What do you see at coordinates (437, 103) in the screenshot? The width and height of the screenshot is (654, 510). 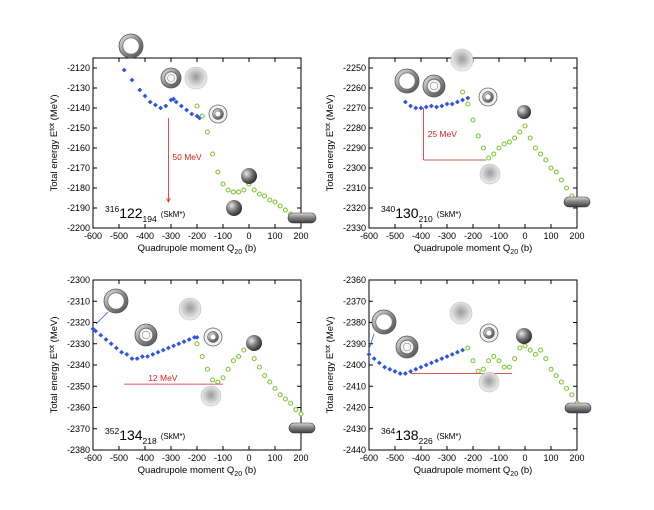 I see `series-blue` at bounding box center [437, 103].